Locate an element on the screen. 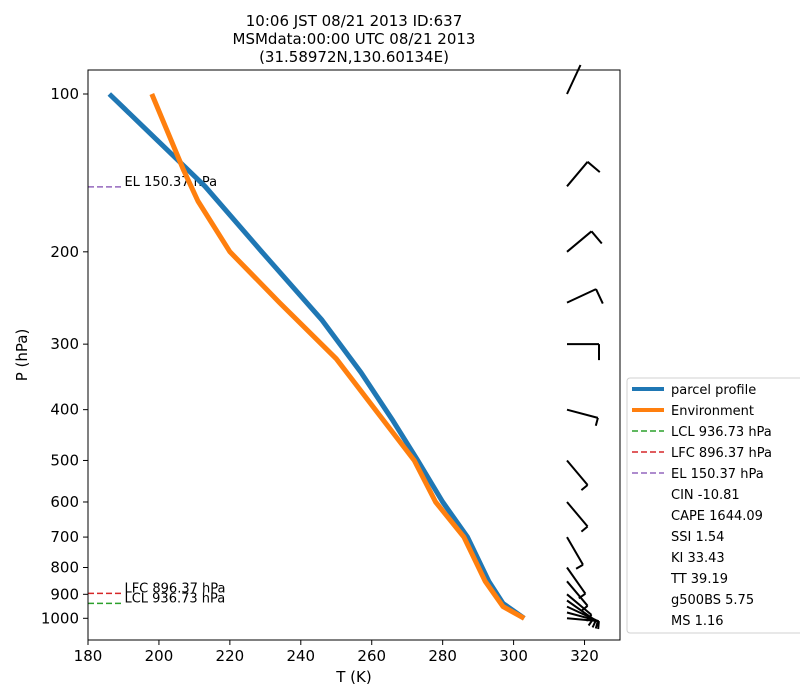  level-label: LCL 936.73 hPa is located at coordinates (174, 598).